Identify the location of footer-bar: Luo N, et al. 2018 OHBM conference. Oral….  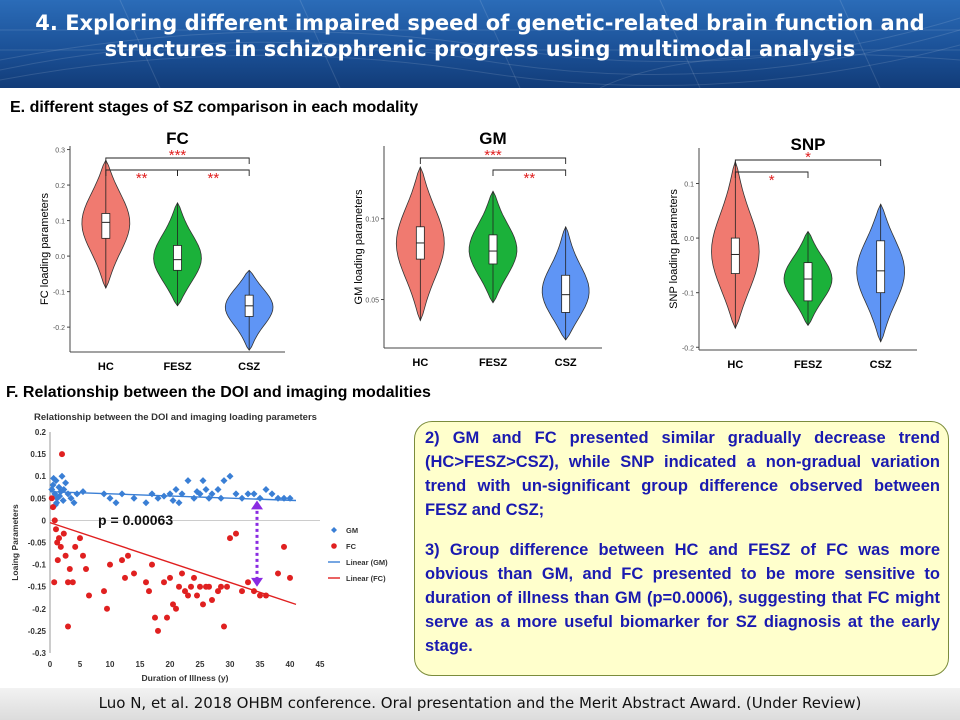
(480, 704).